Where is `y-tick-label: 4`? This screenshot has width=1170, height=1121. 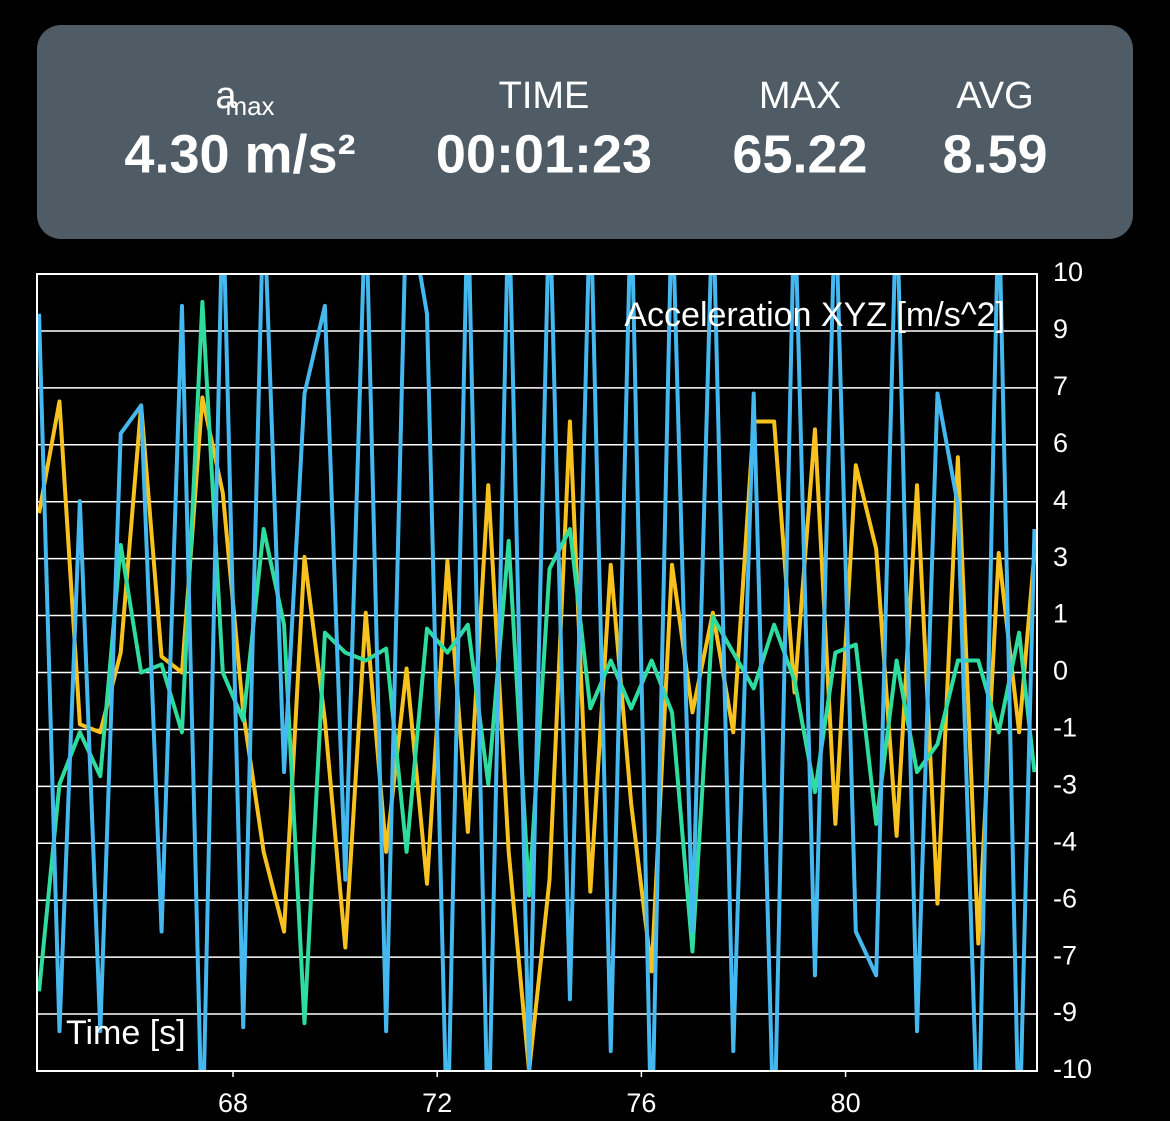 y-tick-label: 4 is located at coordinates (1060, 500).